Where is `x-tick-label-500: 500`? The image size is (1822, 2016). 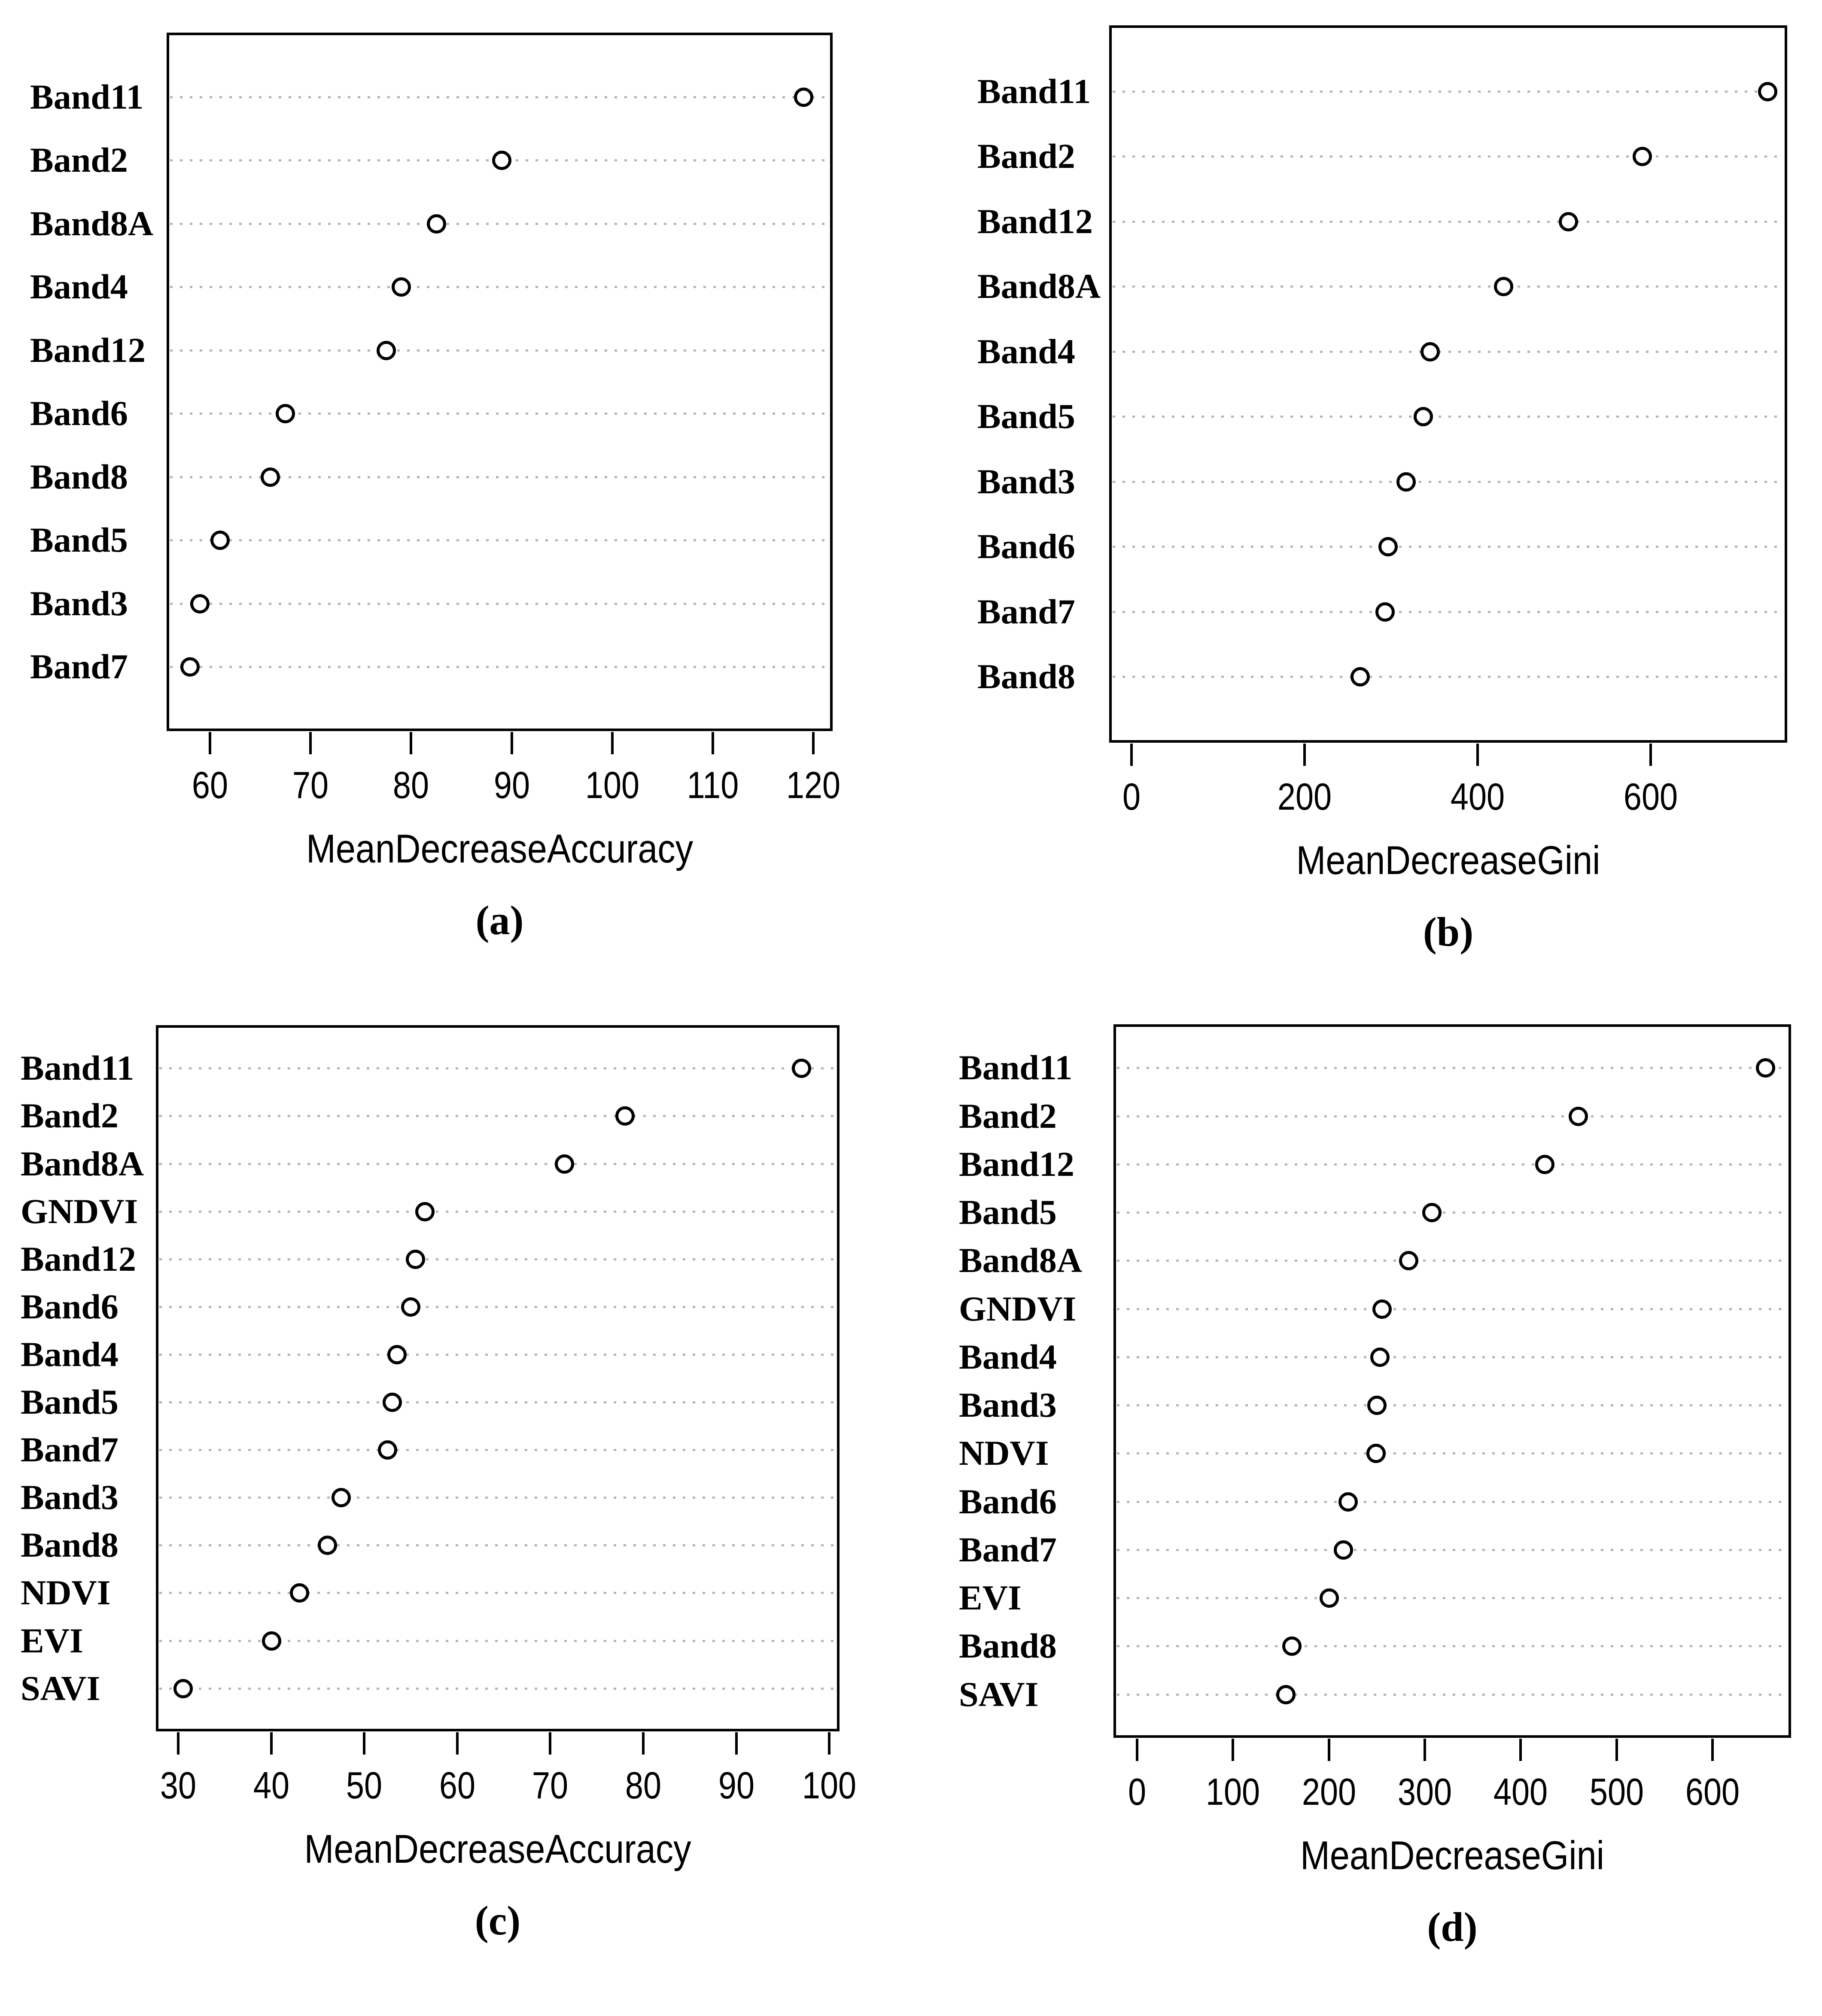 x-tick-label-500: 500 is located at coordinates (1616, 1791).